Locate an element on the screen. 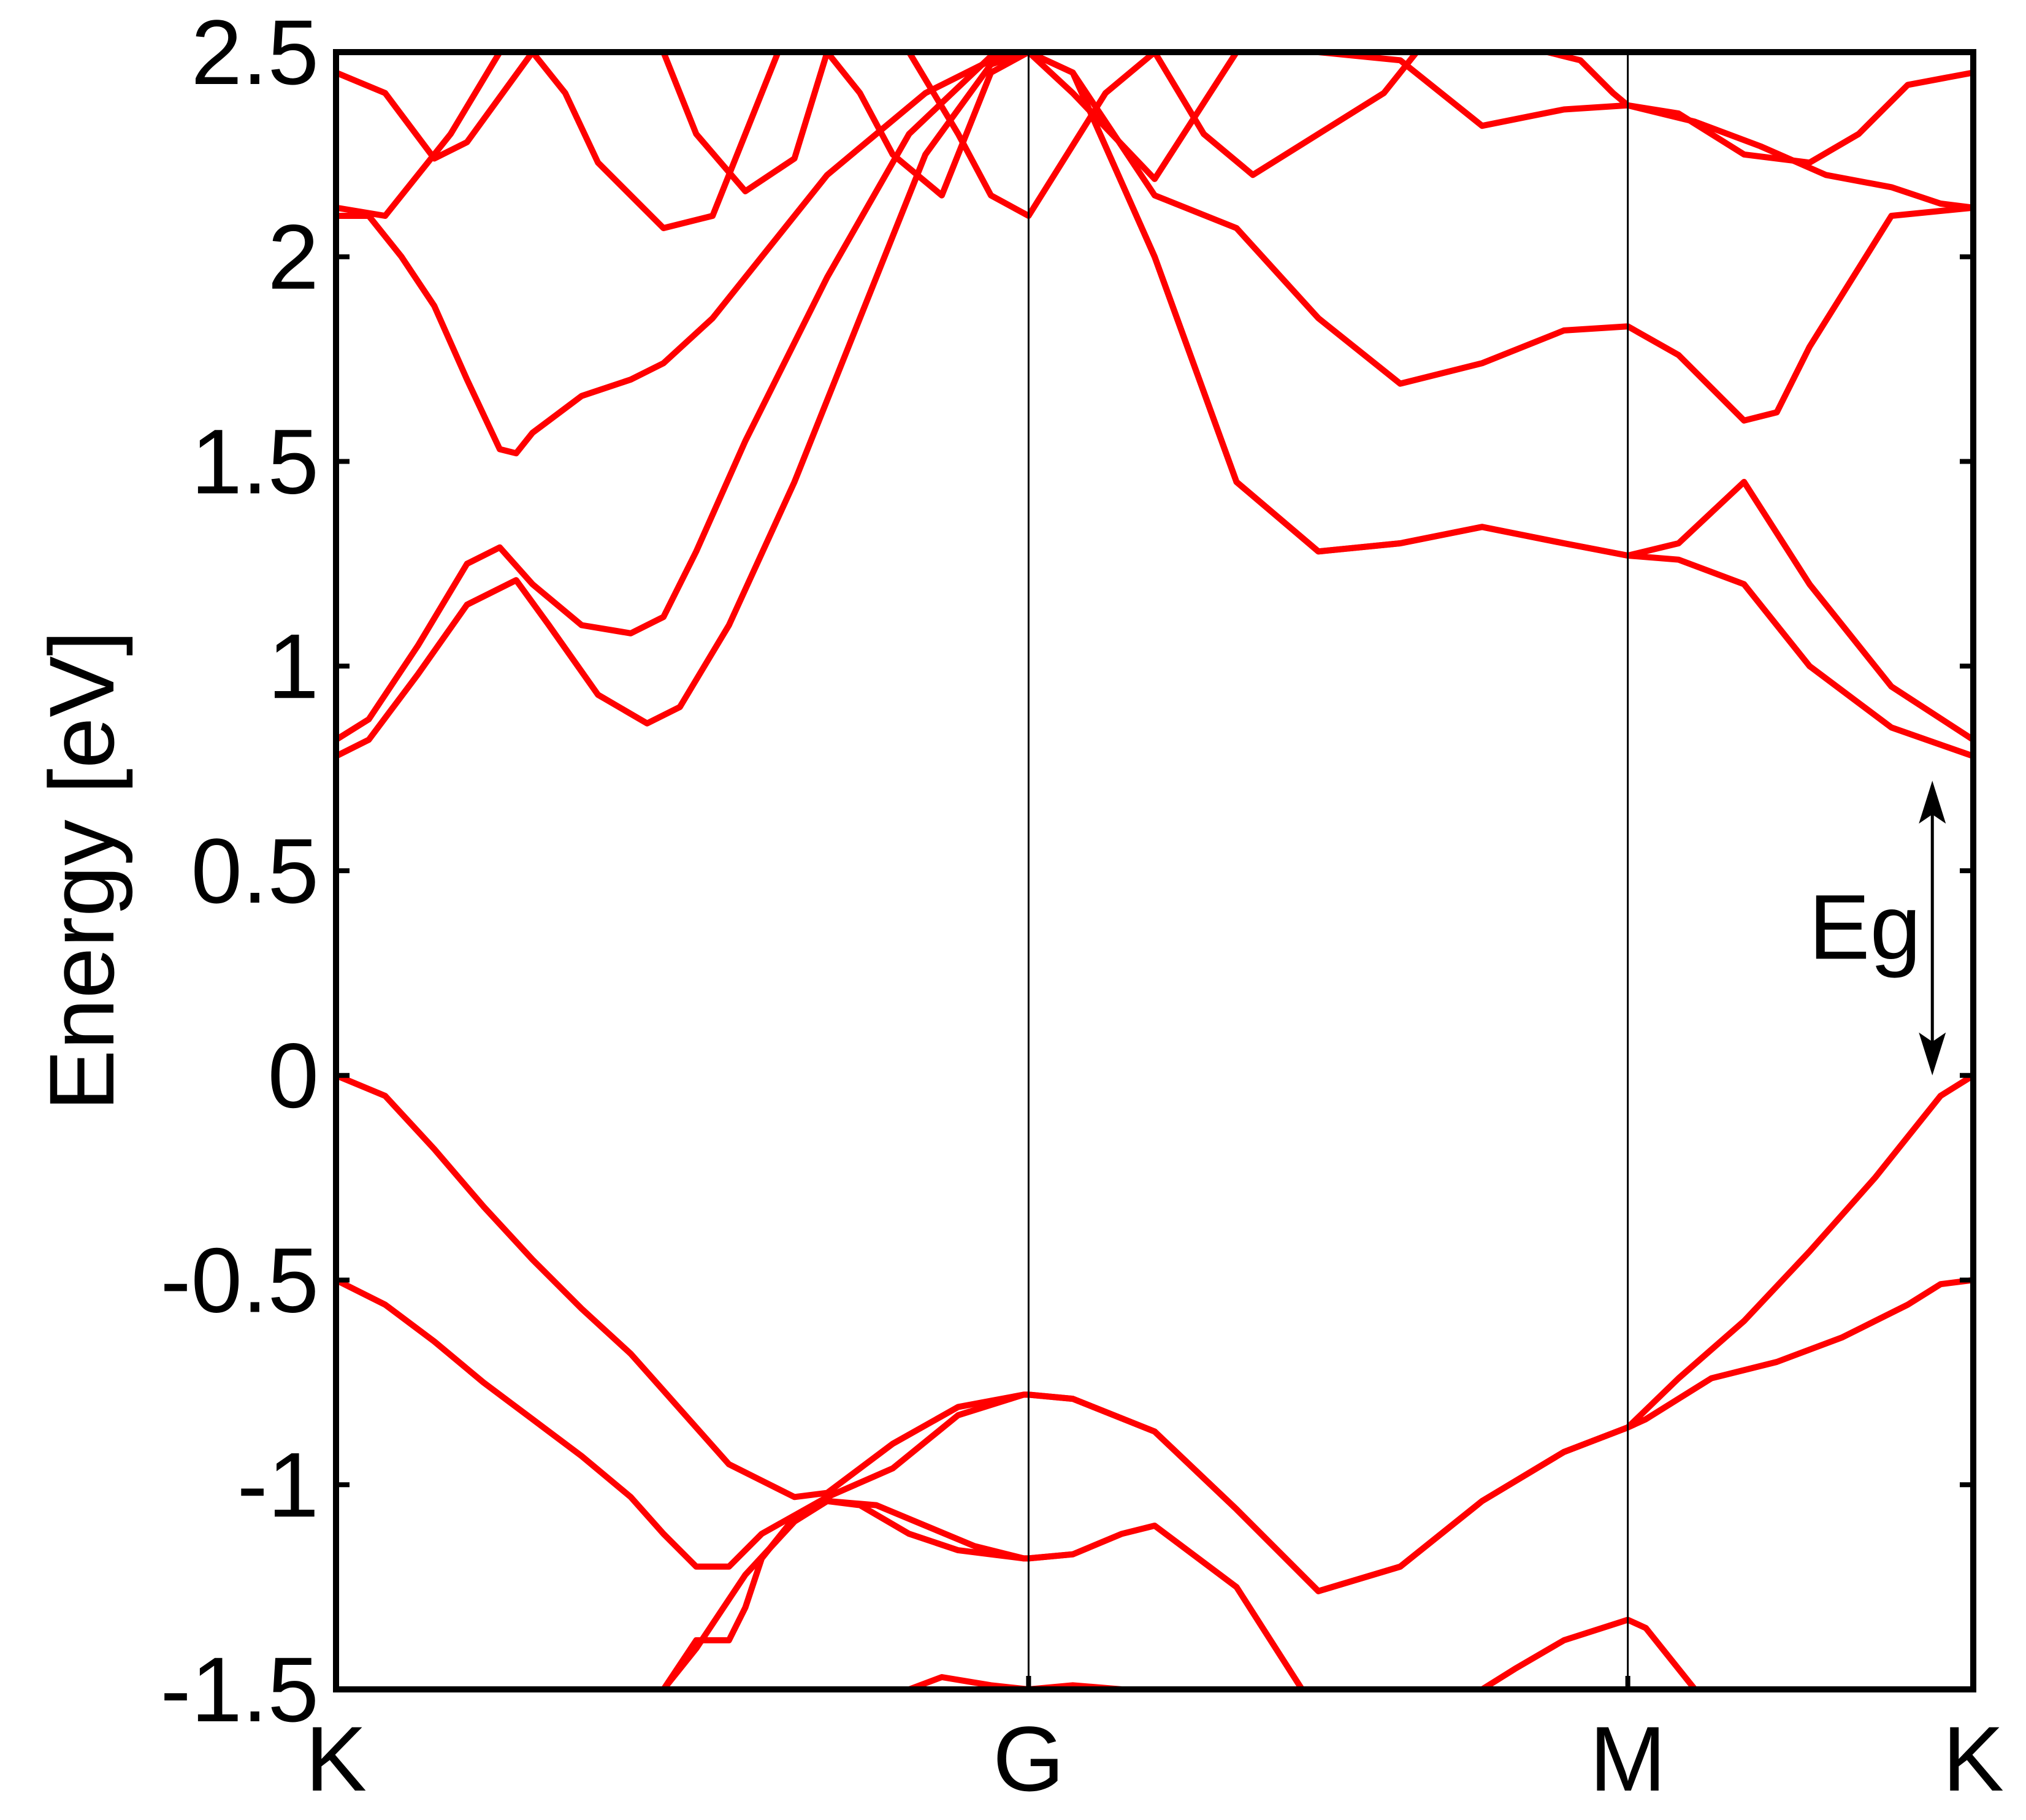 The height and width of the screenshot is (1820, 2026). y-tick-label: 0 is located at coordinates (293, 1075).